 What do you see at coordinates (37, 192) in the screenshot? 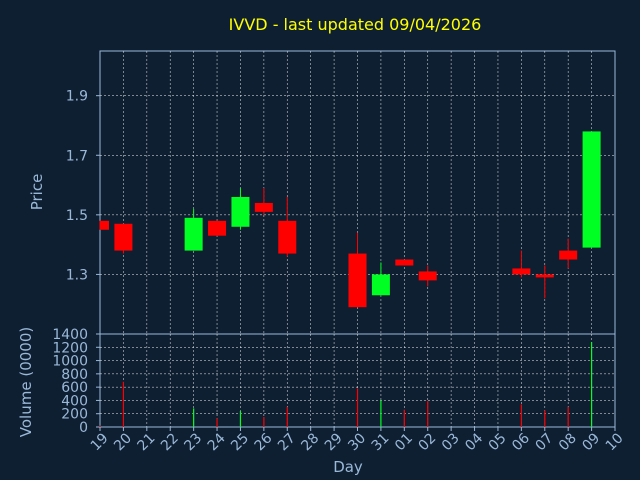
I see `price-axis-label: Price` at bounding box center [37, 192].